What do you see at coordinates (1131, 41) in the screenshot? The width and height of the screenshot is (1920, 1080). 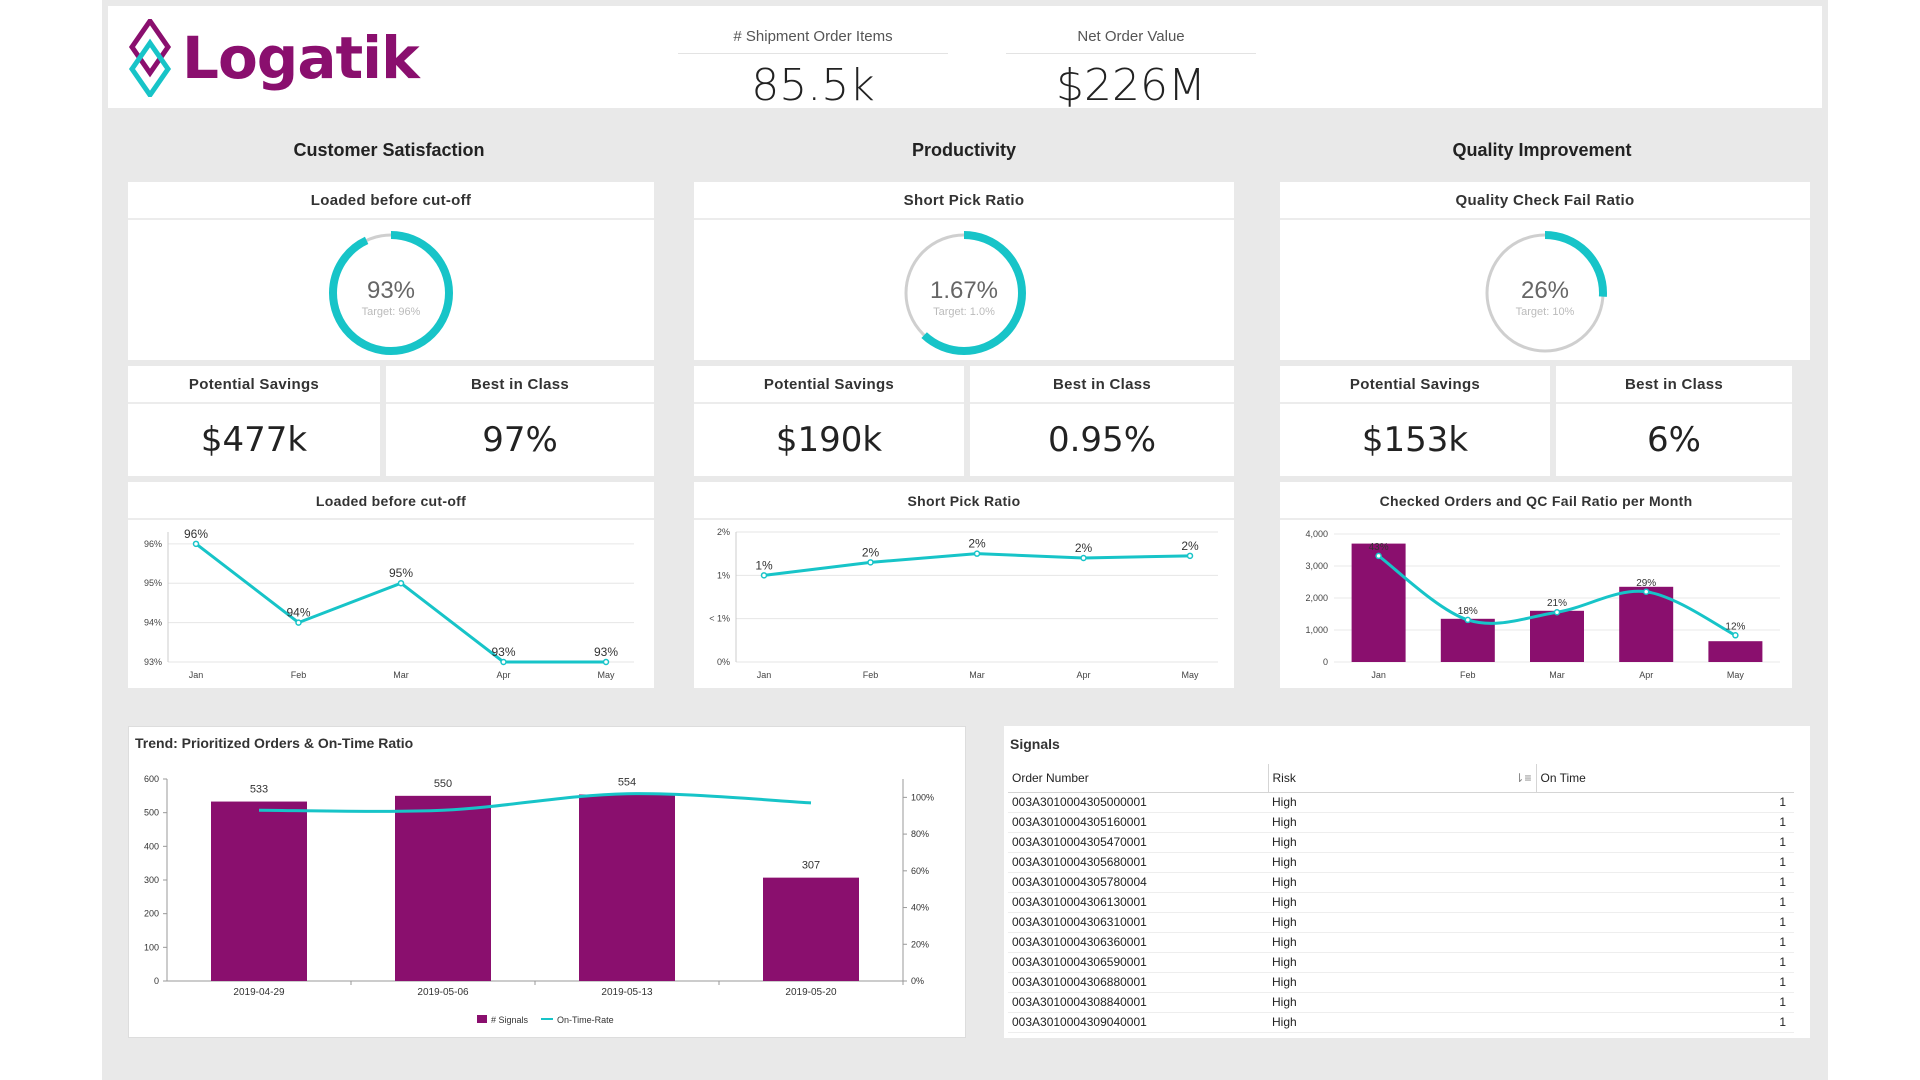 I see `kpi-label: Net Order Value` at bounding box center [1131, 41].